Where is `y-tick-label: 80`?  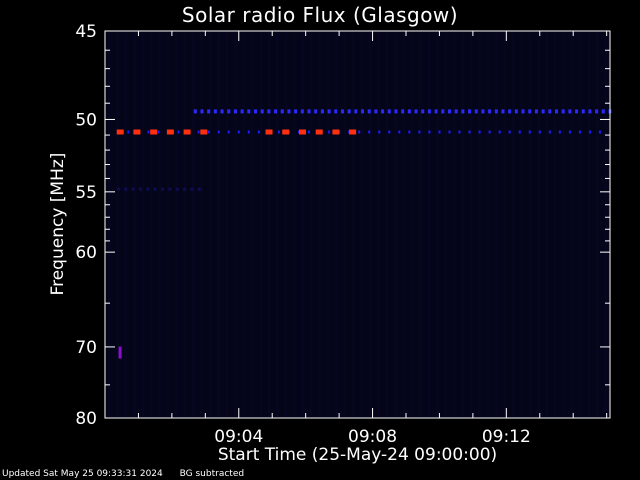
y-tick-label: 80 is located at coordinates (86, 419).